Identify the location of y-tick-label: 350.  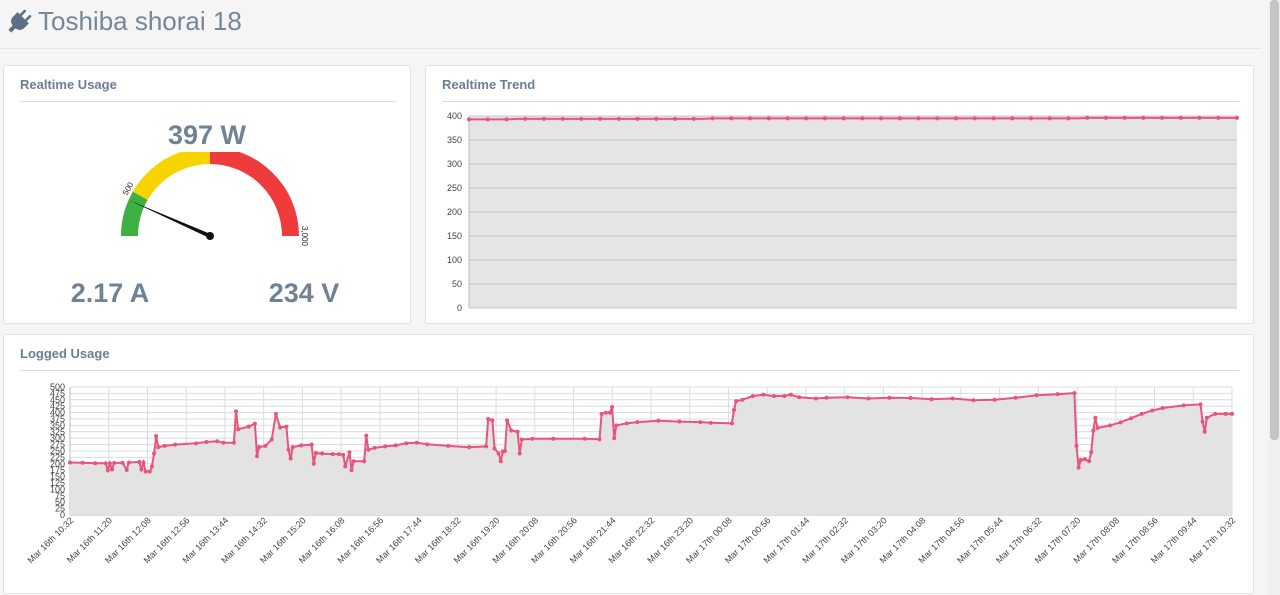
(454, 140).